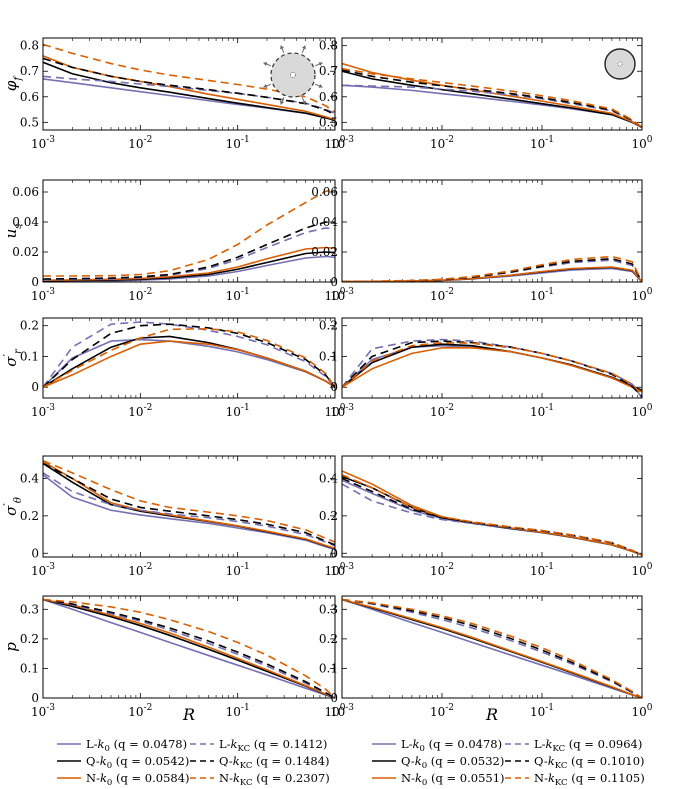 Image resolution: width=692 pixels, height=789 pixels. I want to click on y-tick-label: 0.5, so click(29, 122).